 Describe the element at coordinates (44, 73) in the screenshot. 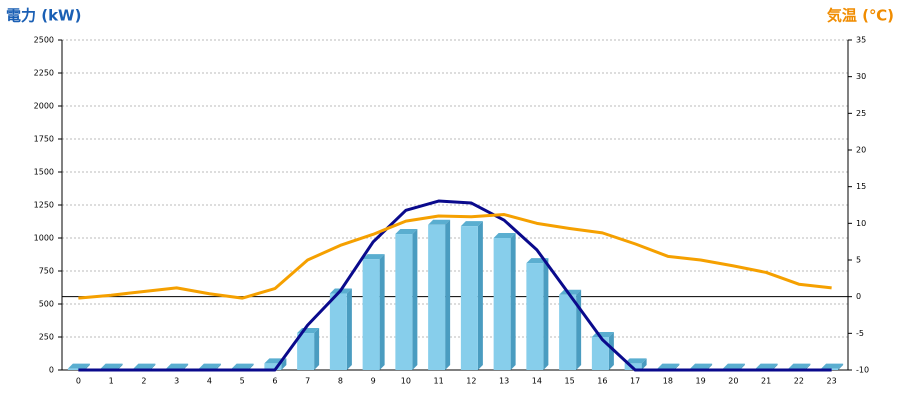

I see `y-tick-label: 2250` at that location.